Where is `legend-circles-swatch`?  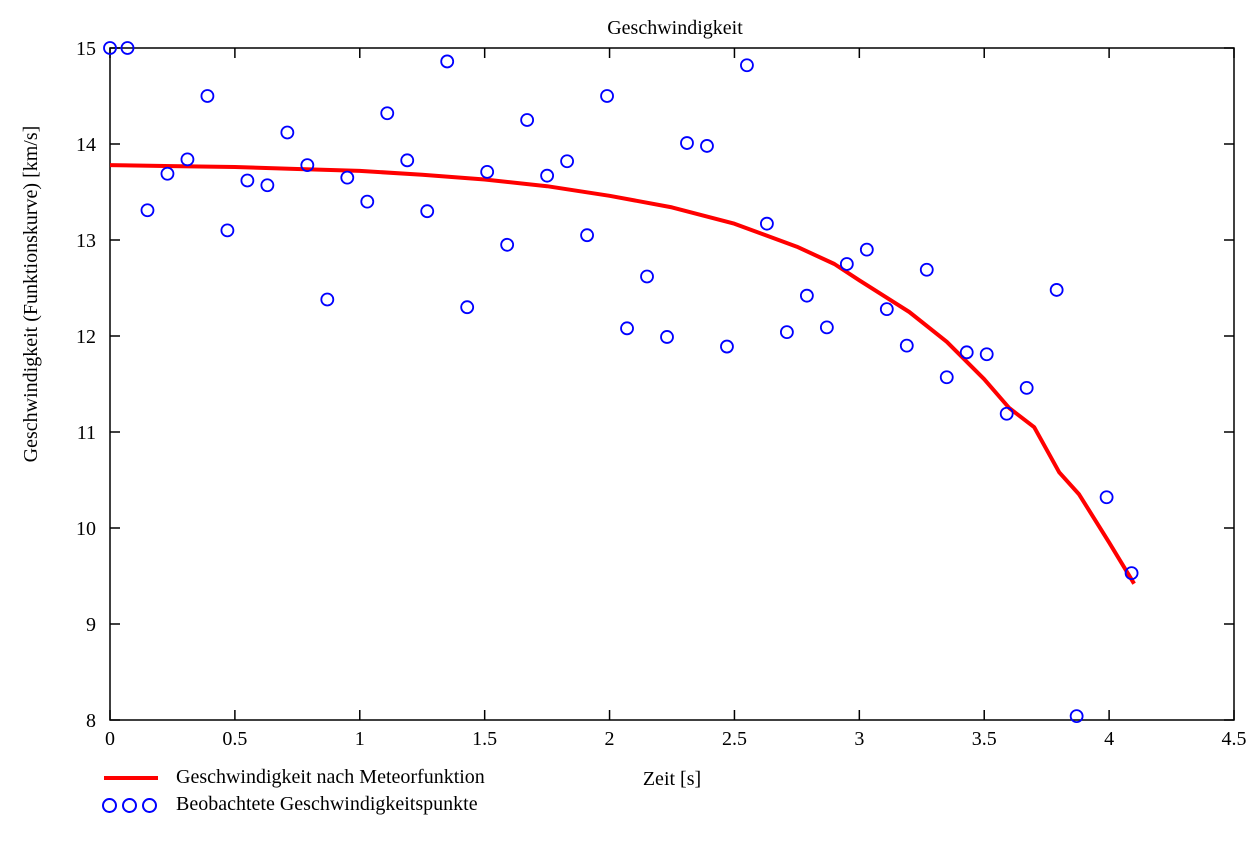 legend-circles-swatch is located at coordinates (131, 805).